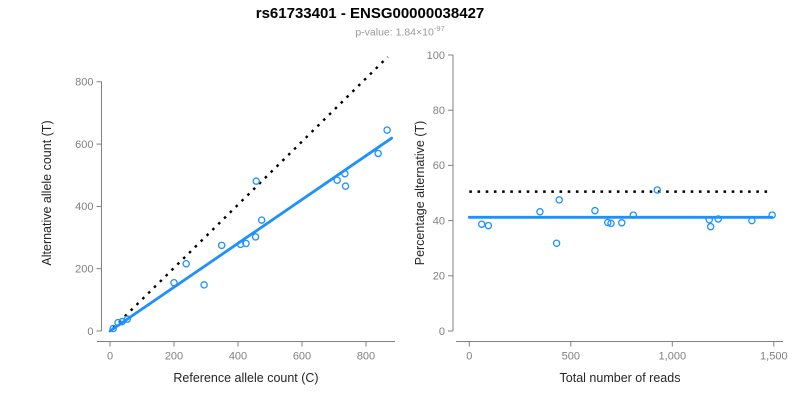 This screenshot has height=400, width=800. Describe the element at coordinates (84, 145) in the screenshot. I see `y-tick-label: 600` at that location.